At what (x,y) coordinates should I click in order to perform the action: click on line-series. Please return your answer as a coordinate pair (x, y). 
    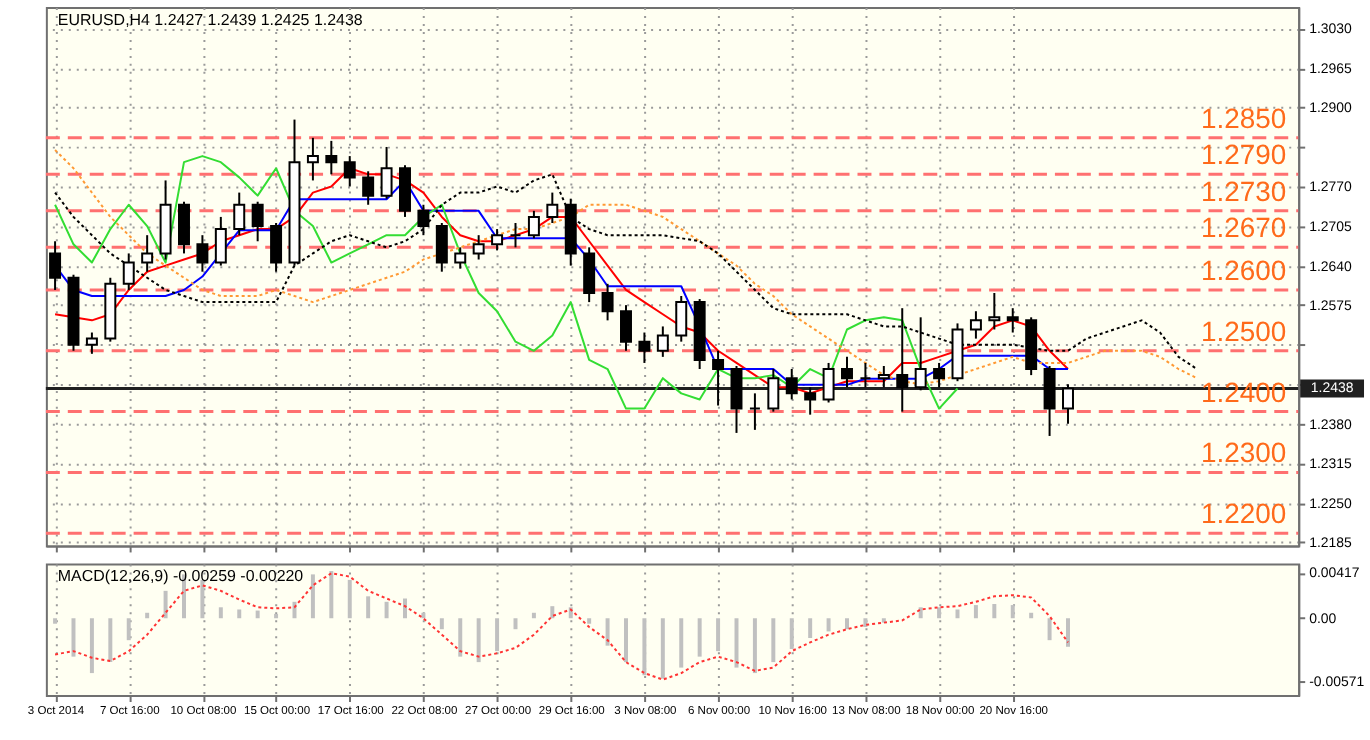
    Looking at the image, I should click on (561, 626).